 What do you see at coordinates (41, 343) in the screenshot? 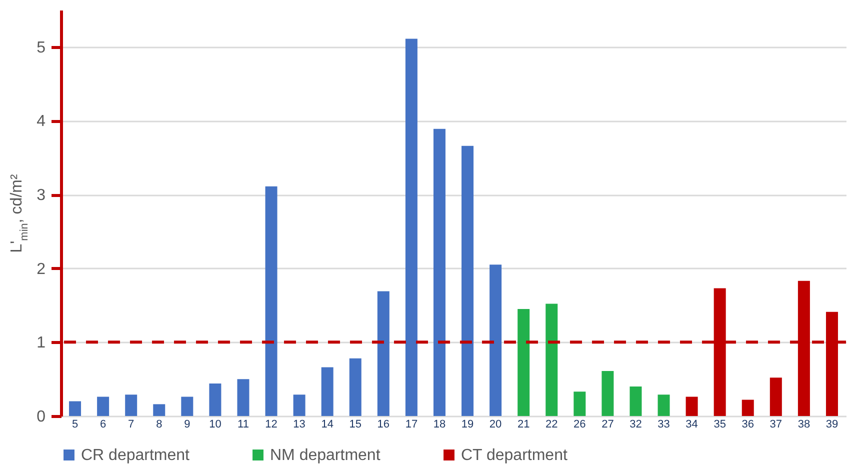
I see `y-tick-label: 1` at bounding box center [41, 343].